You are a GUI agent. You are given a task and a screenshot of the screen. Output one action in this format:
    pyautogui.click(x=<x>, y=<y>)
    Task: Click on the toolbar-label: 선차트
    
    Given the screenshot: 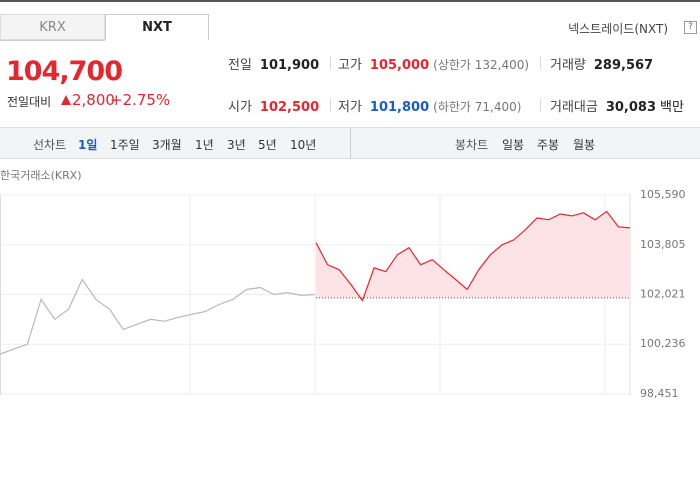 What is the action you would take?
    pyautogui.click(x=50, y=145)
    